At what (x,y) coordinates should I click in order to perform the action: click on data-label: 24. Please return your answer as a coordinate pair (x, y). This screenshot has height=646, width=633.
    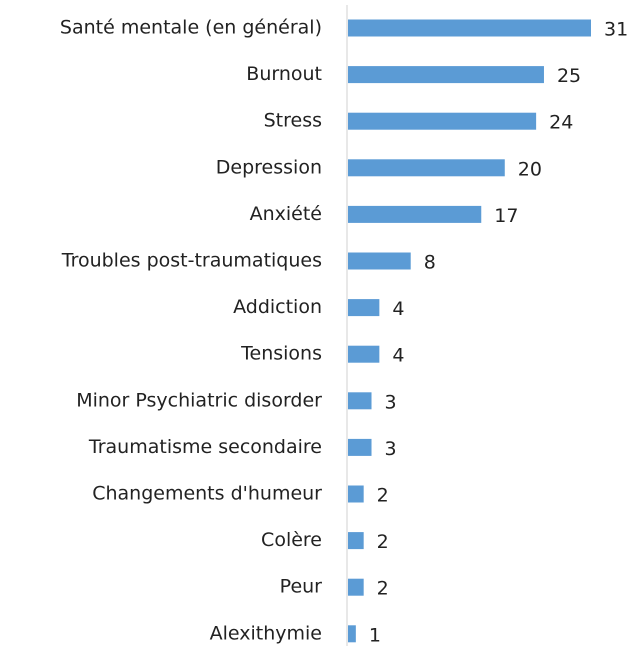
    Looking at the image, I should click on (561, 123).